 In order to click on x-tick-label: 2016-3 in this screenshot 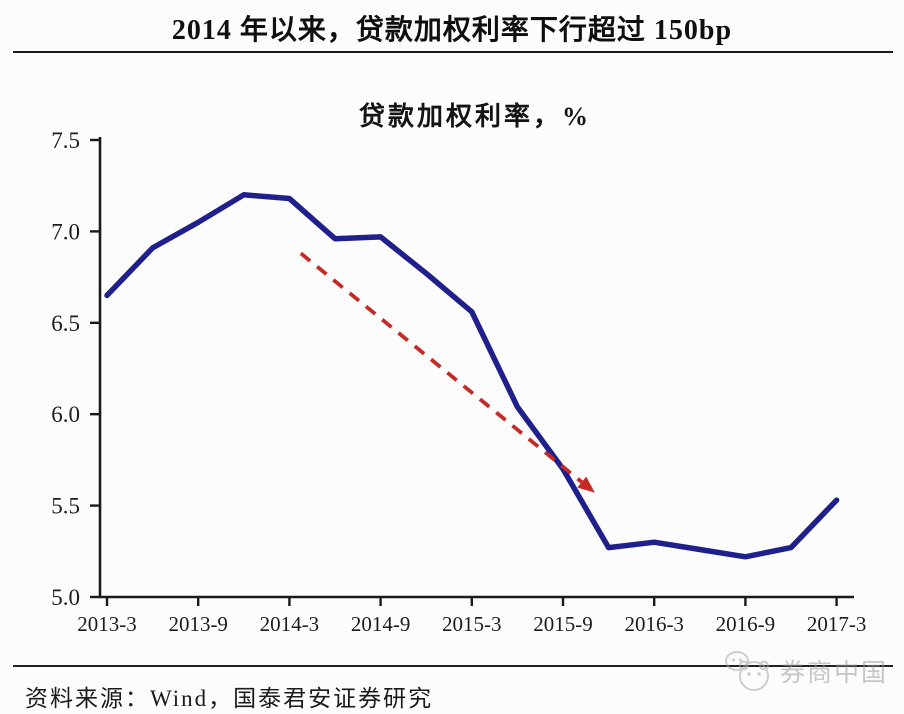, I will do `click(654, 624)`.